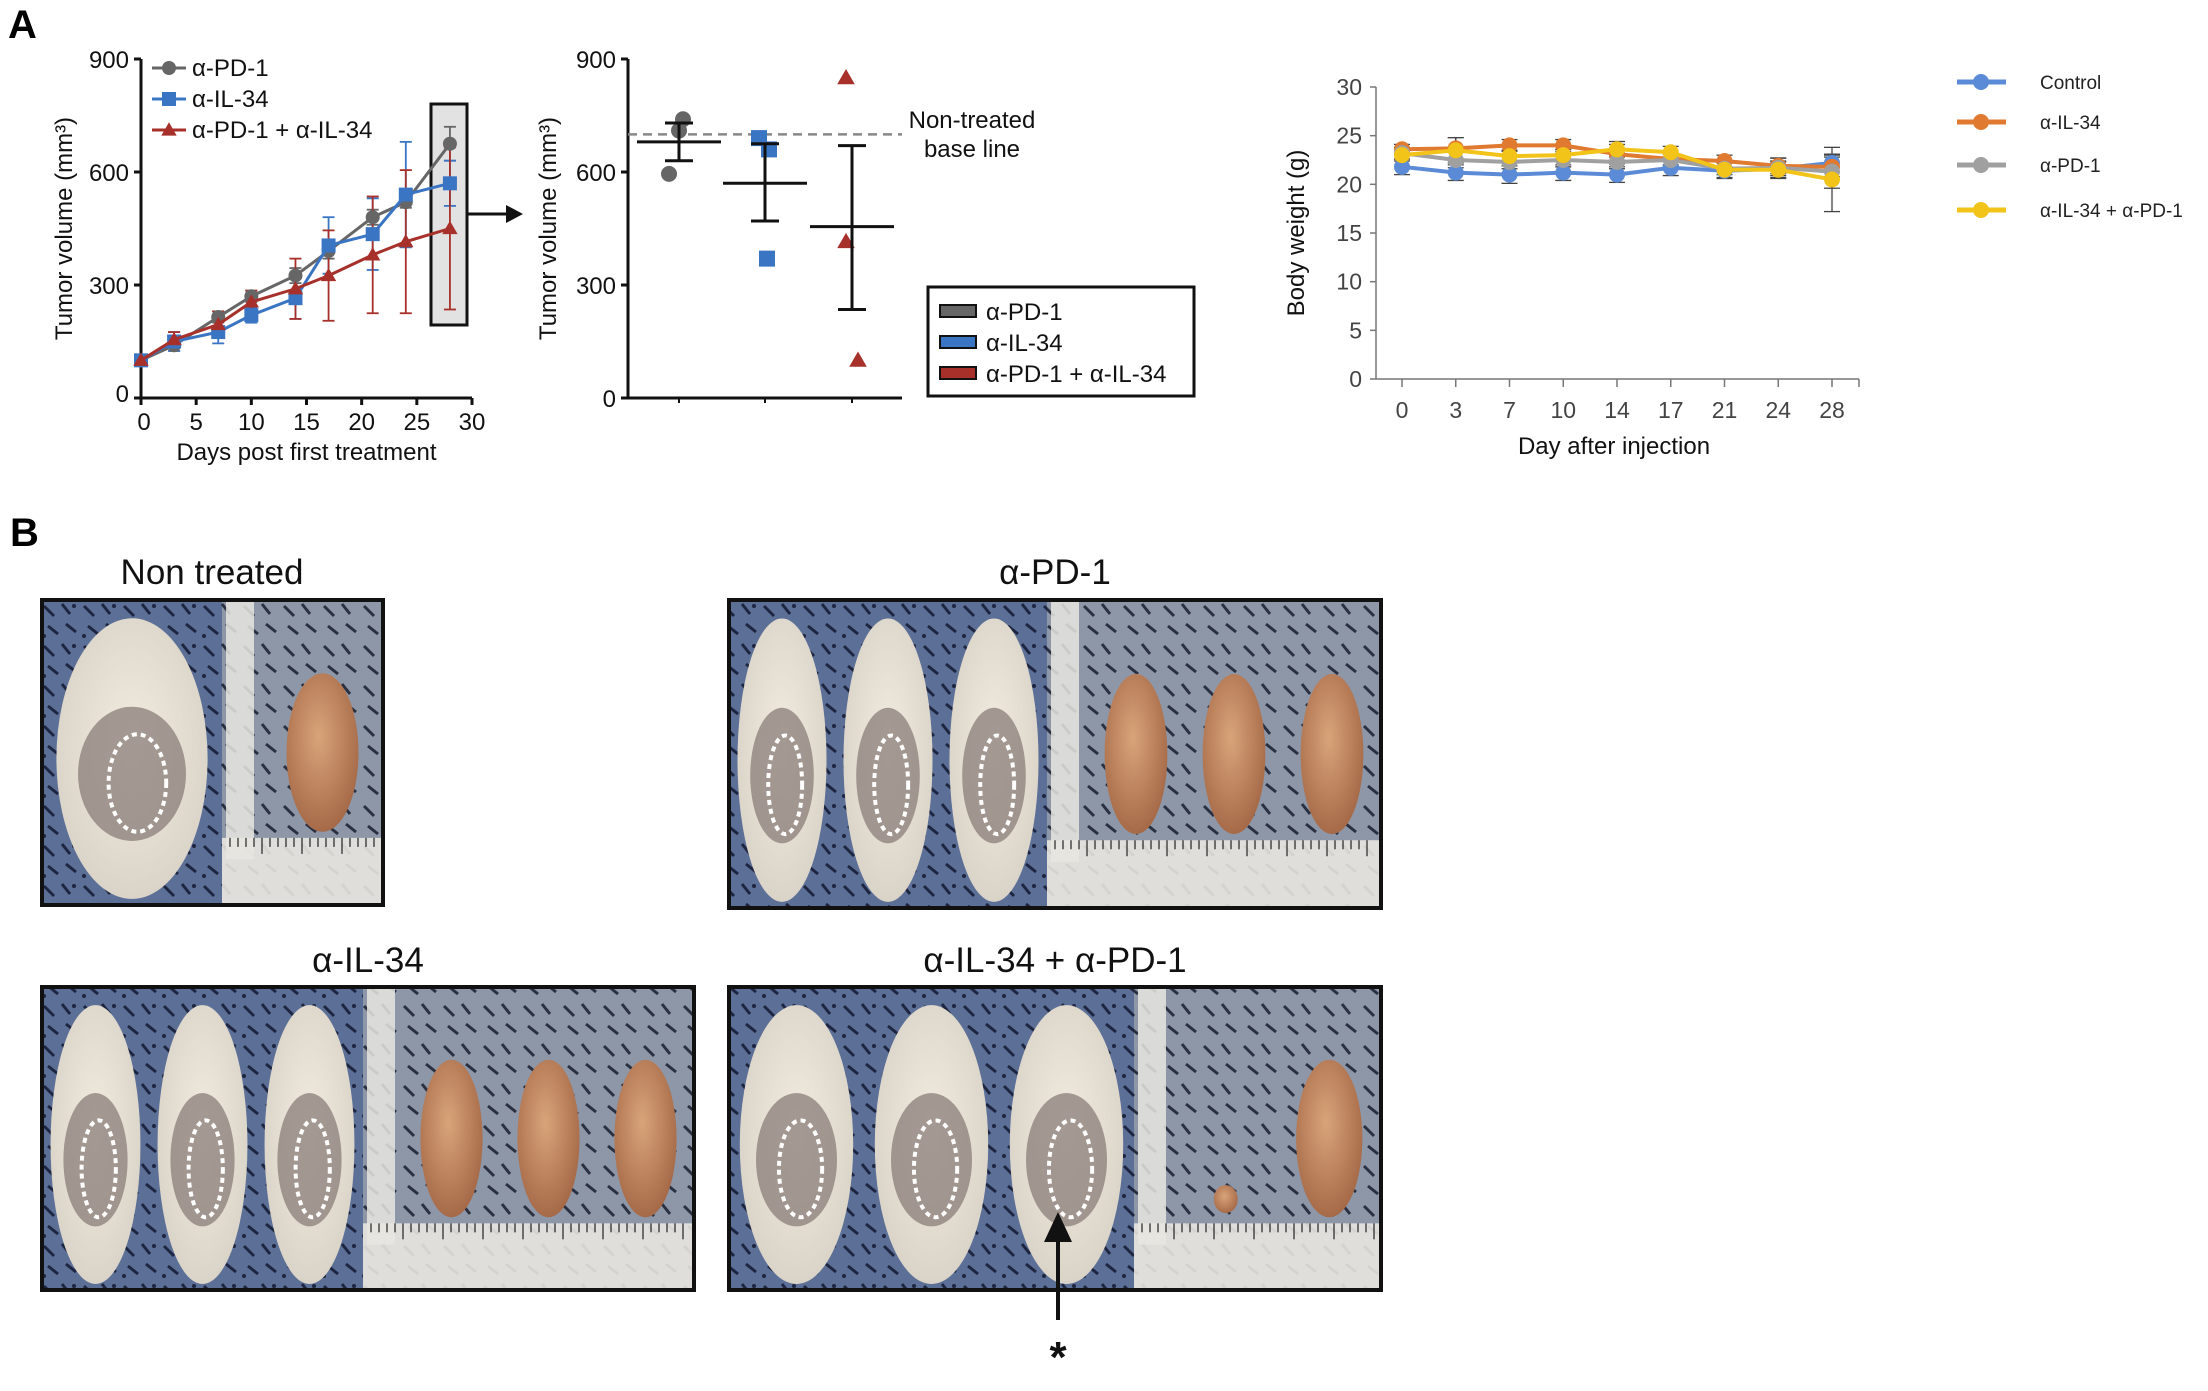 The image size is (2208, 1391). Describe the element at coordinates (514, 214) in the screenshot. I see `arrow-head` at that location.